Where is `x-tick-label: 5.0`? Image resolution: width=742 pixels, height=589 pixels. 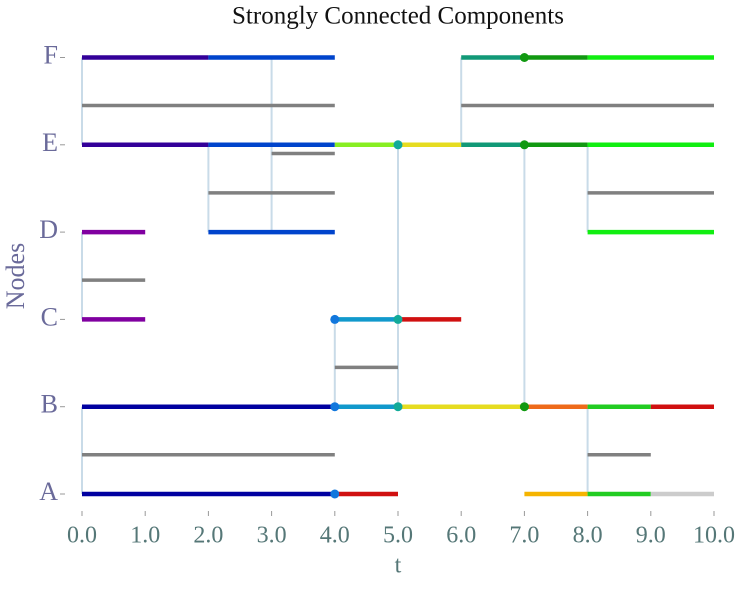
x-tick-label: 5.0 is located at coordinates (398, 536).